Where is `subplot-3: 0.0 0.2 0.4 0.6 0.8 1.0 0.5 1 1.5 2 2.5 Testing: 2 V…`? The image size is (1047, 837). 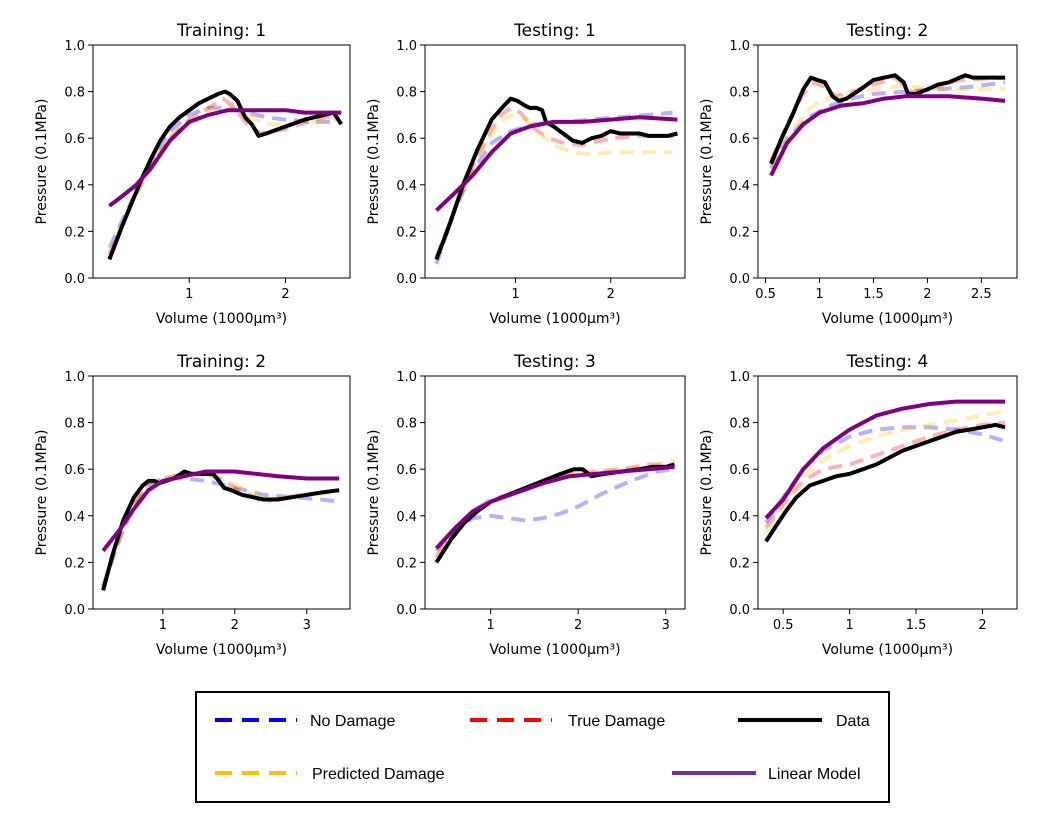
subplot-3: 0.0 0.2 0.4 0.6 0.8 1.0 0.5 1 1.5 2 2.5 Testing: 2 V… is located at coordinates (858, 174).